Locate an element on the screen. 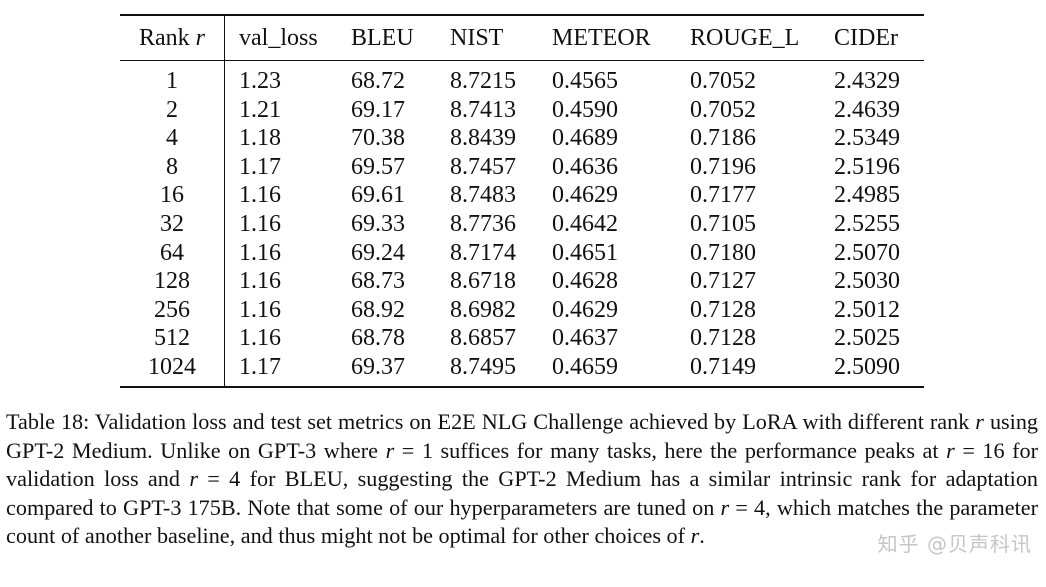 The width and height of the screenshot is (1046, 587). cell-cider: 2.4985 is located at coordinates (867, 195).